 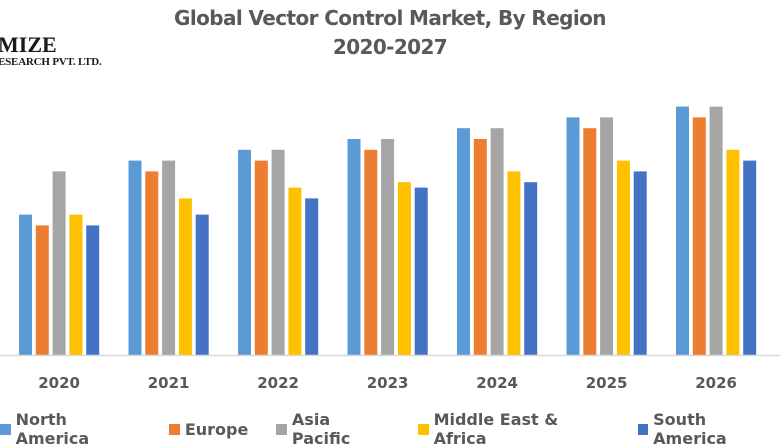 I want to click on legend-item: Europe, so click(x=208, y=429).